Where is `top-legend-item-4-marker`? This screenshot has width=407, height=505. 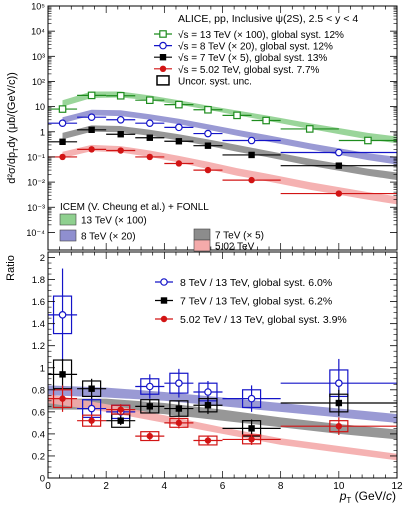
top-legend-item-4-marker is located at coordinates (163, 80).